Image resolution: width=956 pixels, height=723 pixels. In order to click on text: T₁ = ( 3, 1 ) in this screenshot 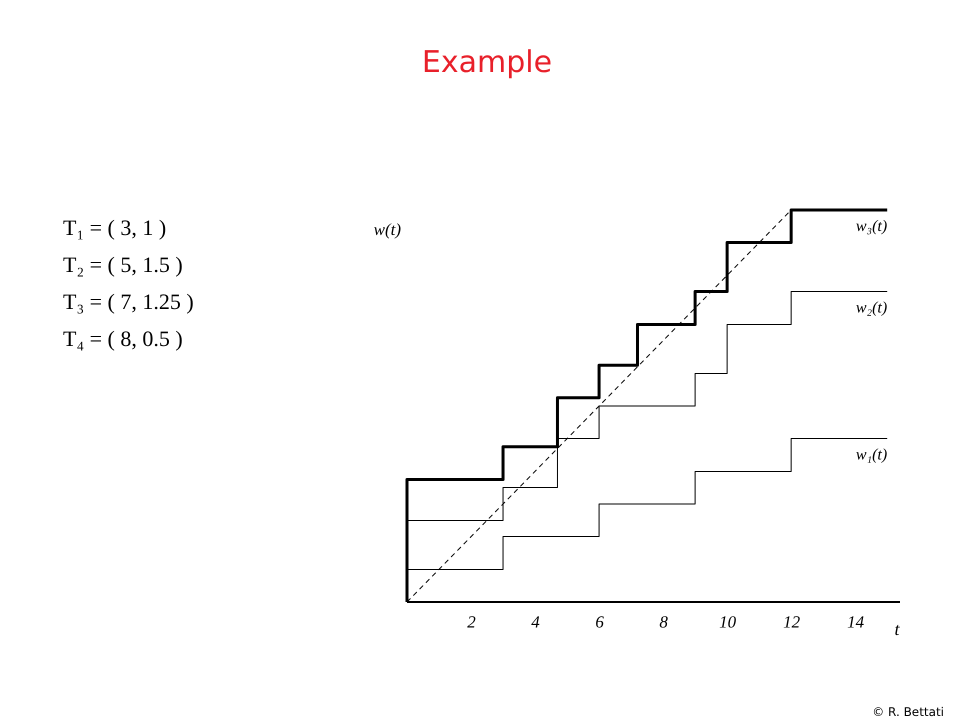, I will do `click(114, 227)`.